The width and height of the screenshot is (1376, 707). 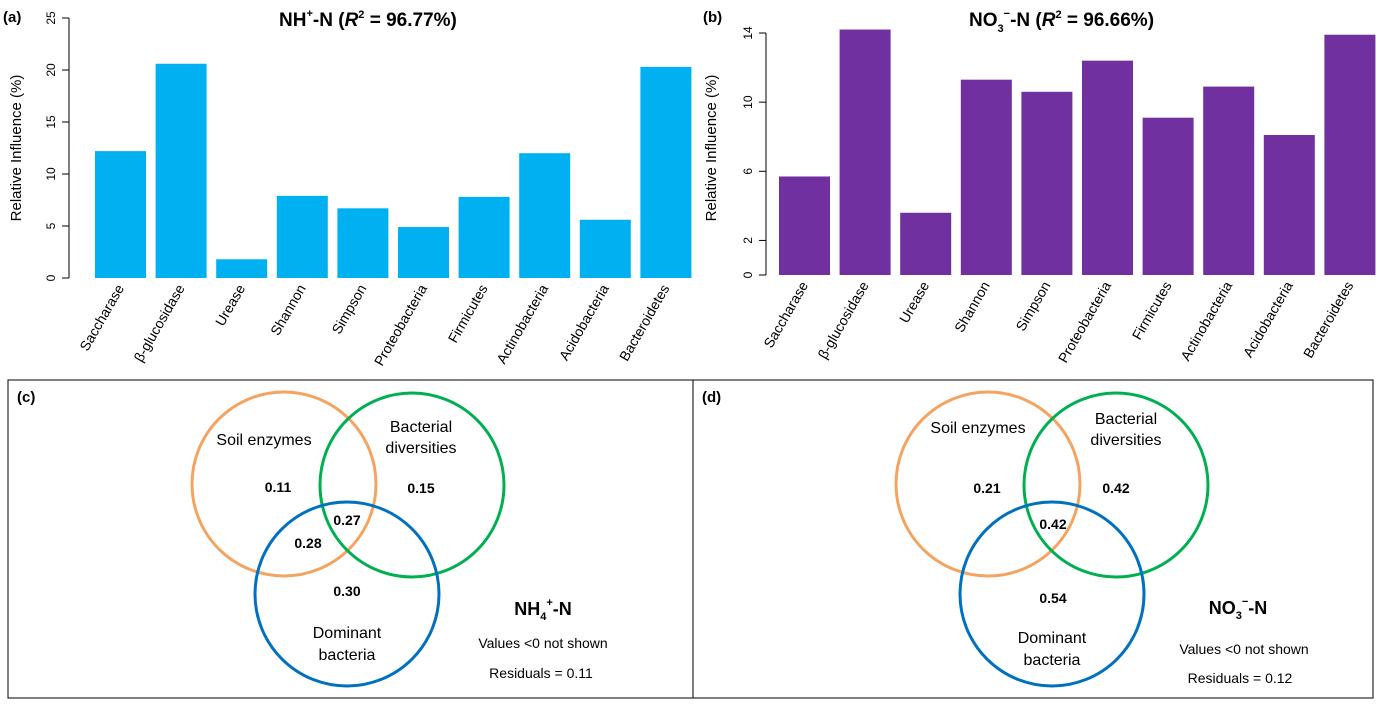 I want to click on y-tick-label: 25, so click(x=51, y=18).